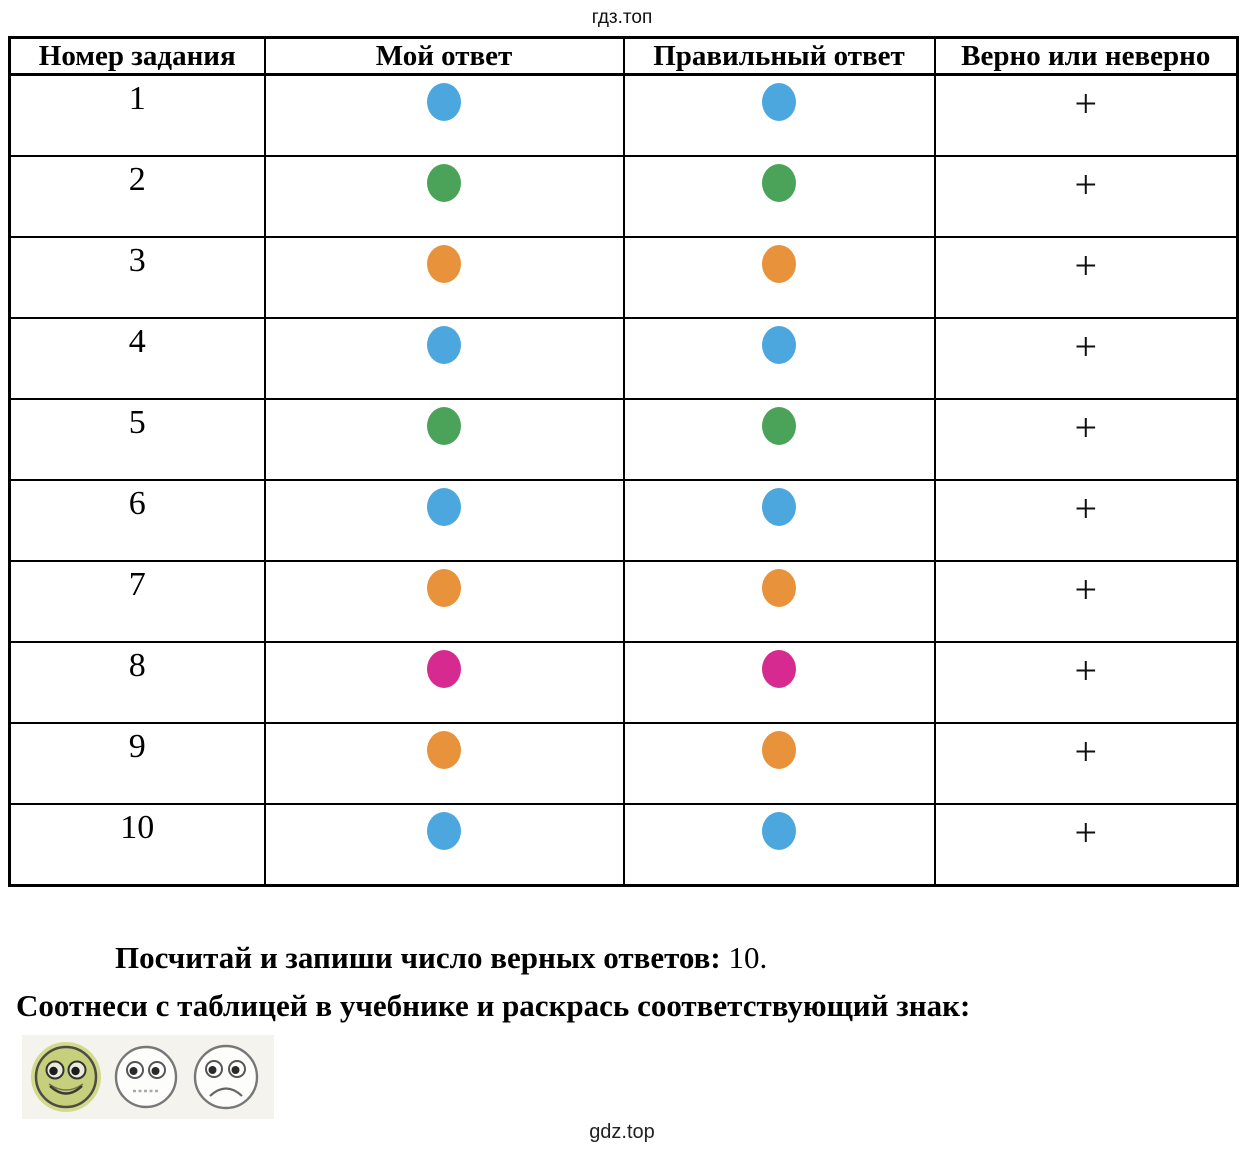 Image resolution: width=1244 pixels, height=1153 pixels. I want to click on header-result: Верно или неверно, so click(1086, 56).